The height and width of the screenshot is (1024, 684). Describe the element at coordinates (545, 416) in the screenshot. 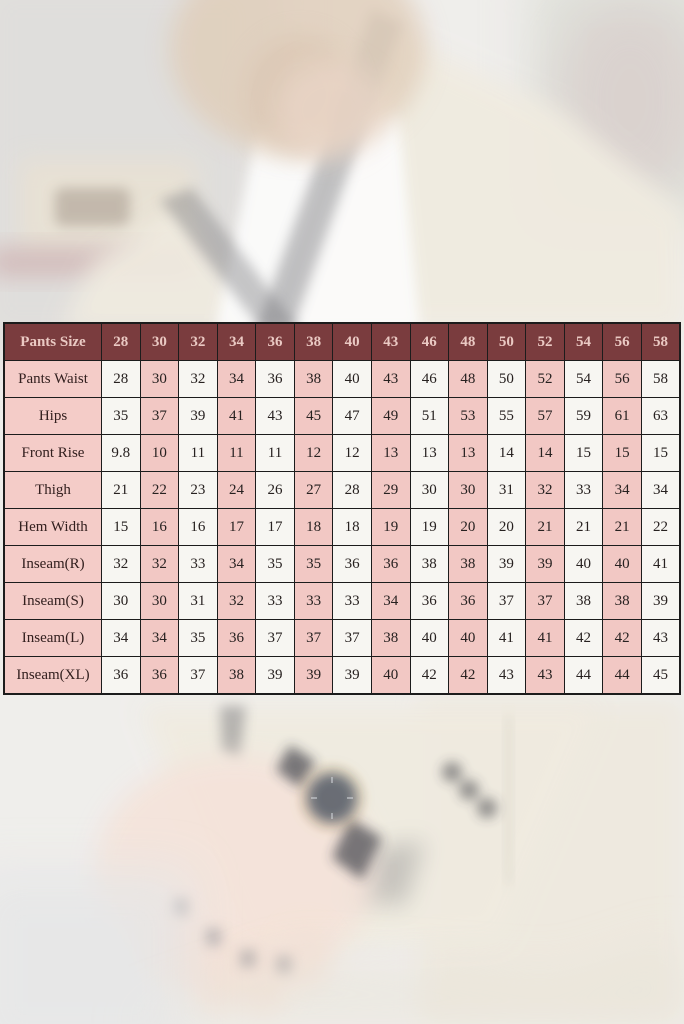

I see `size-value-cell: 57` at that location.